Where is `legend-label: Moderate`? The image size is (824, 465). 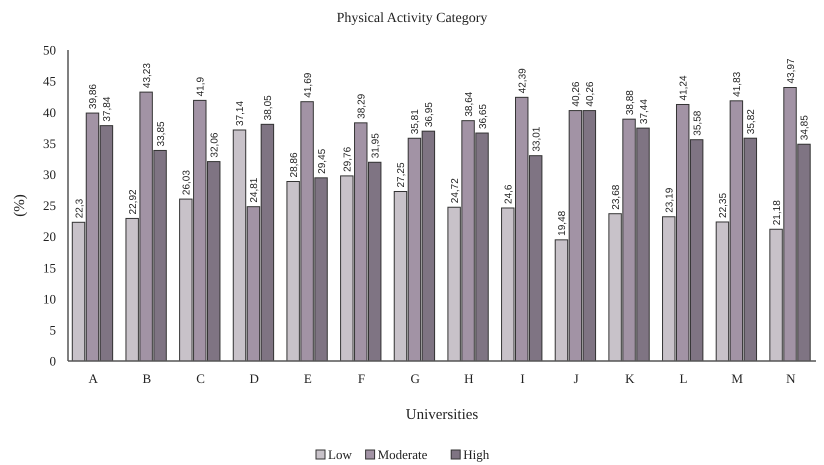
legend-label: Moderate is located at coordinates (403, 454).